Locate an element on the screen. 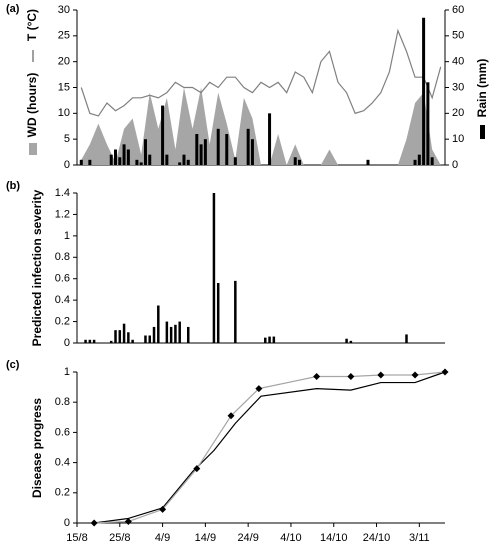 This screenshot has width=495, height=550. y-tick-label: 1.2 is located at coordinates (62, 214).